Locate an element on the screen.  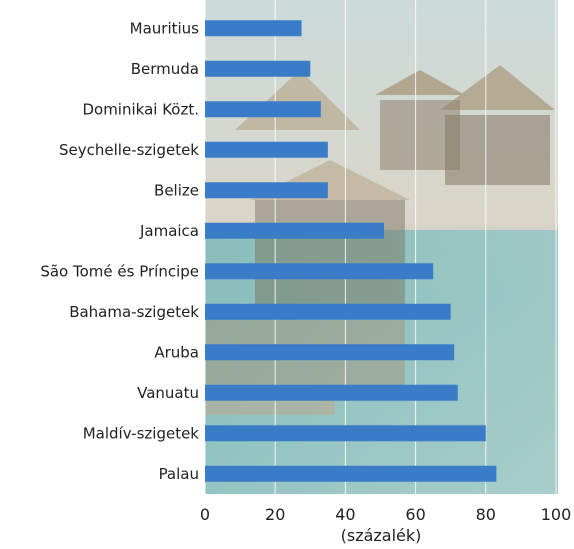
category-label: Mauritius is located at coordinates (165, 28).